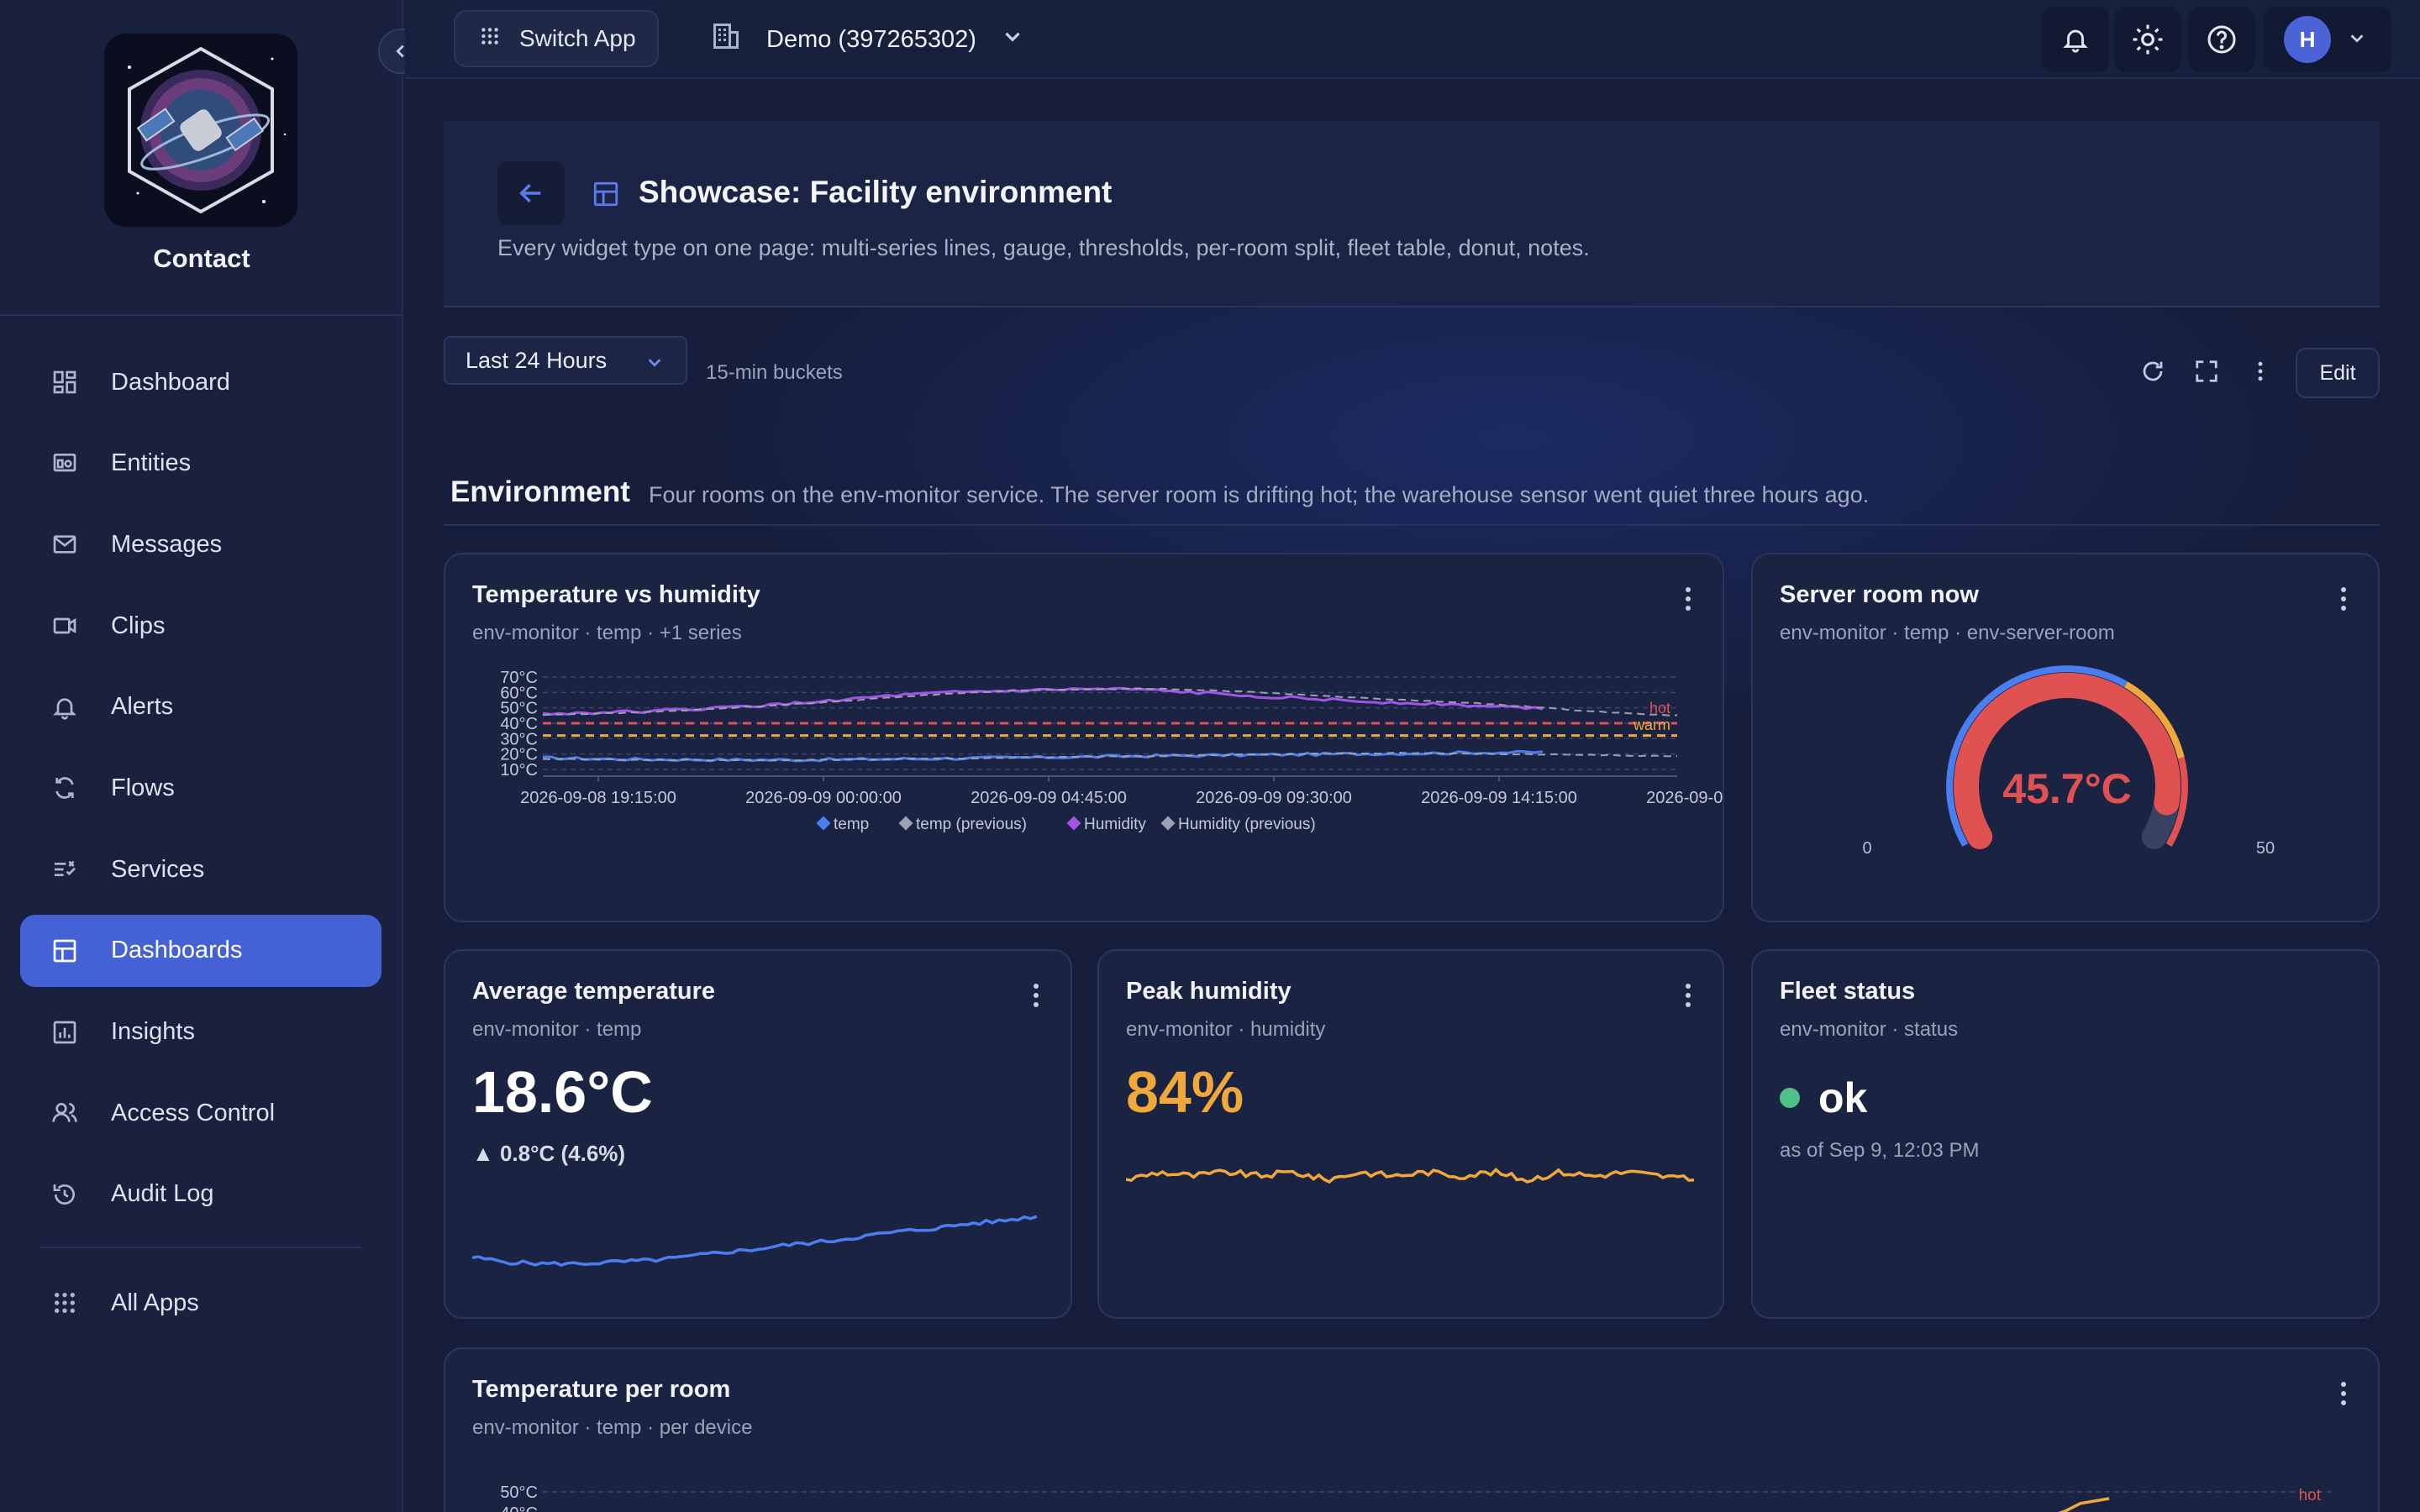 This screenshot has width=2420, height=1512. What do you see at coordinates (155, 1302) in the screenshot?
I see `sidebar-item-label: All Apps` at bounding box center [155, 1302].